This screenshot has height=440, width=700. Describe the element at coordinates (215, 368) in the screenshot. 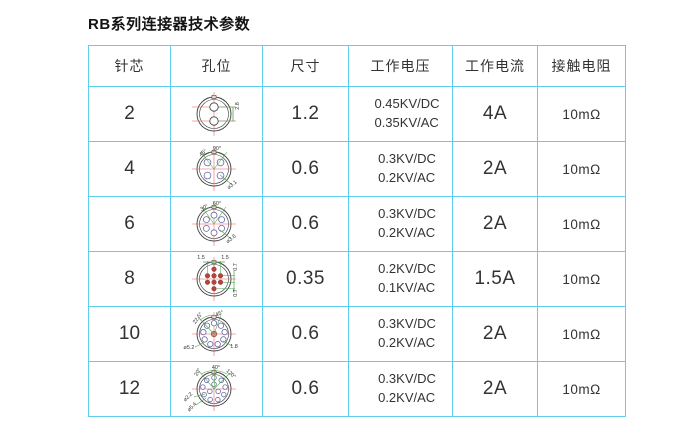

I see `svg-text: 40°` at that location.